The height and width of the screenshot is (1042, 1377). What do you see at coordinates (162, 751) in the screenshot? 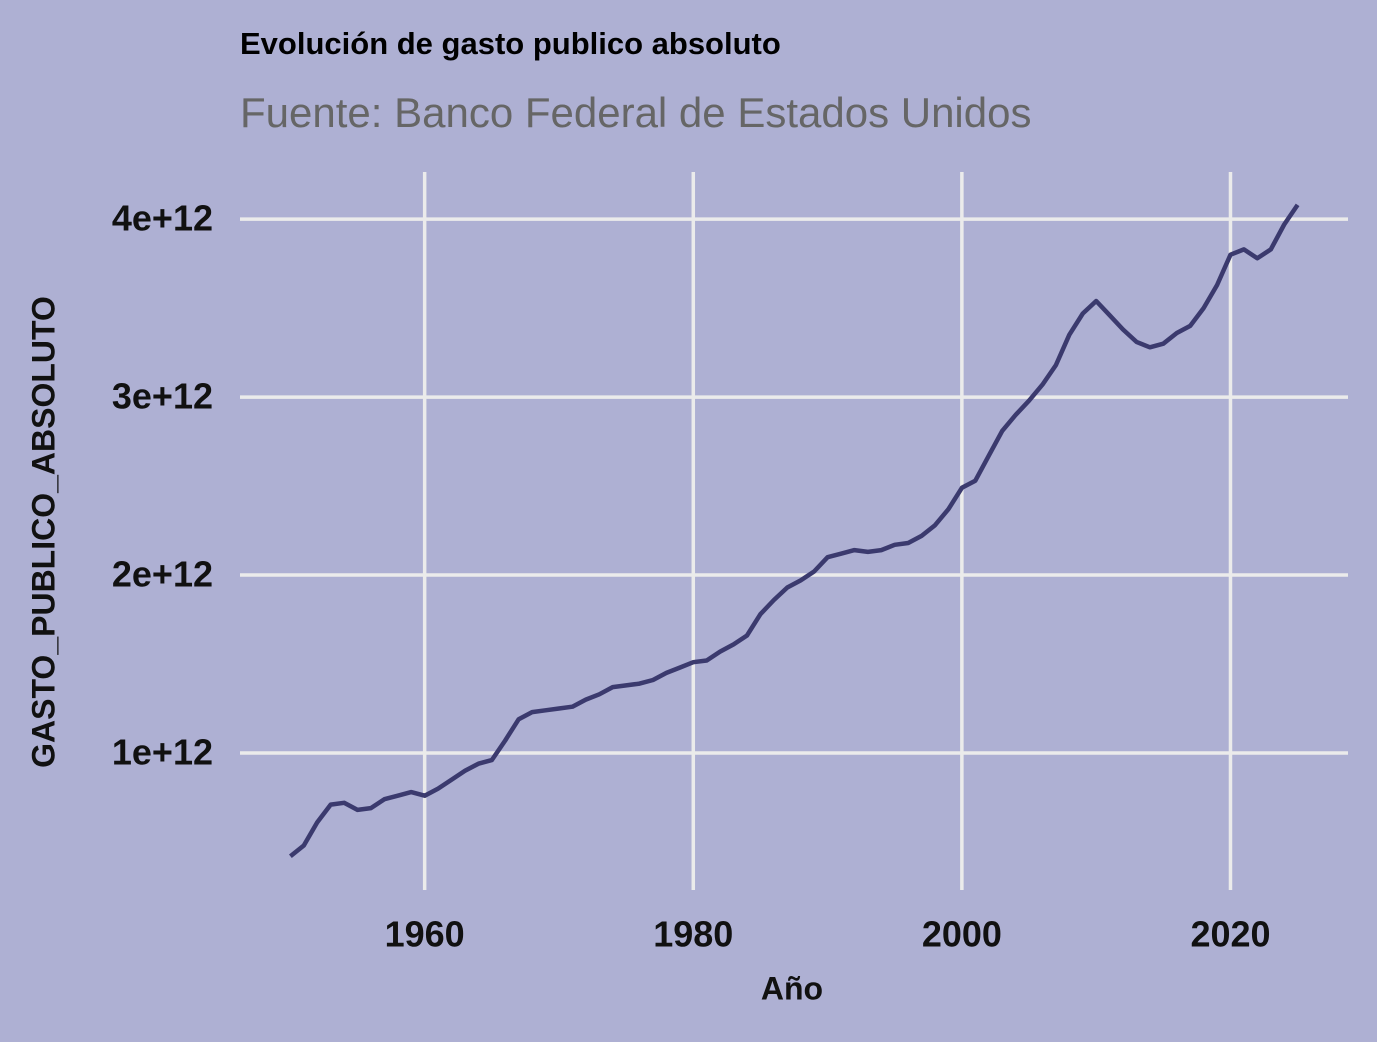
I see `y-tick-label: 1e+12` at bounding box center [162, 751].